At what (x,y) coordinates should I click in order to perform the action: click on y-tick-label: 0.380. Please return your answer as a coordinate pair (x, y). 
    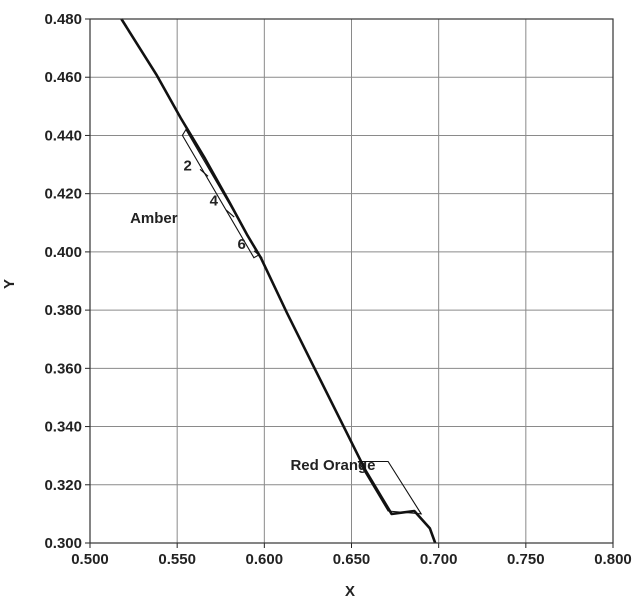
    Looking at the image, I should click on (63, 310).